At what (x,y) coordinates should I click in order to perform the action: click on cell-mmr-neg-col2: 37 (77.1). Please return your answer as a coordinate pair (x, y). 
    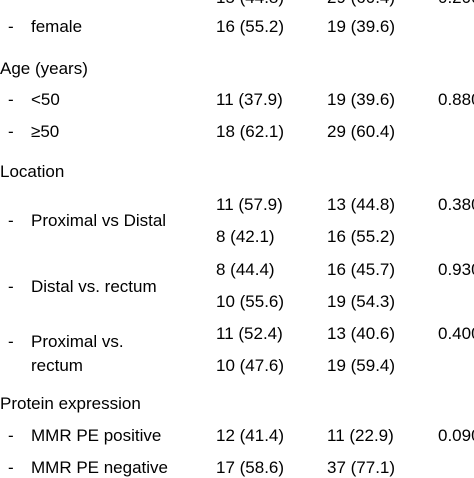
    Looking at the image, I should click on (361, 467).